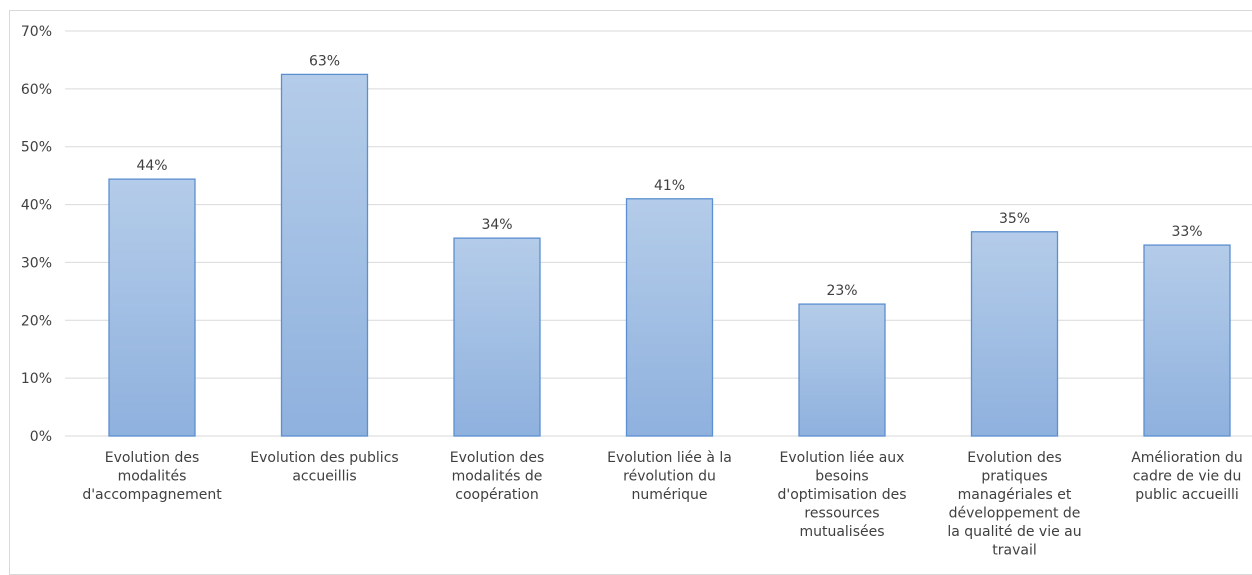  I want to click on y-tick-label: 10%, so click(36, 379).